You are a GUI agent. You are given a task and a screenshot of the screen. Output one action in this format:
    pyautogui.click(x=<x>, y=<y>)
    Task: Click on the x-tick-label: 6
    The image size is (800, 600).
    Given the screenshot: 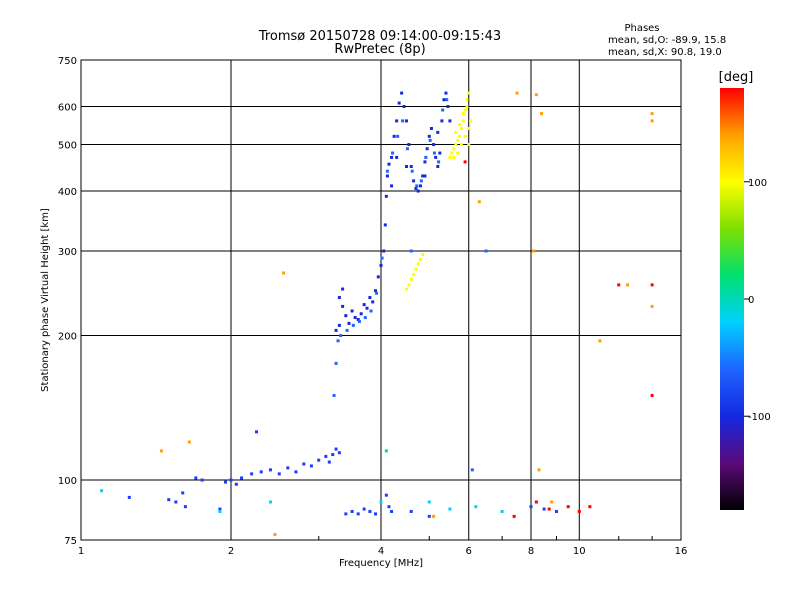 What is the action you would take?
    pyautogui.click(x=469, y=551)
    